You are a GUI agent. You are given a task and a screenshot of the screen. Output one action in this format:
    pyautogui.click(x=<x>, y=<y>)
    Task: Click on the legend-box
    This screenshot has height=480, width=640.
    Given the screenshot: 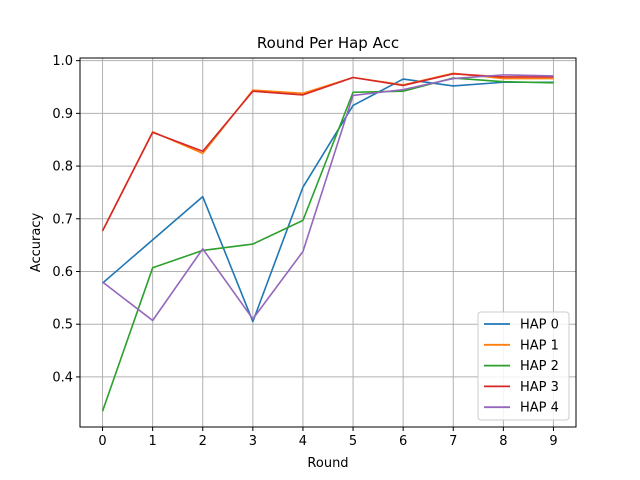 What is the action you would take?
    pyautogui.click(x=523, y=366)
    